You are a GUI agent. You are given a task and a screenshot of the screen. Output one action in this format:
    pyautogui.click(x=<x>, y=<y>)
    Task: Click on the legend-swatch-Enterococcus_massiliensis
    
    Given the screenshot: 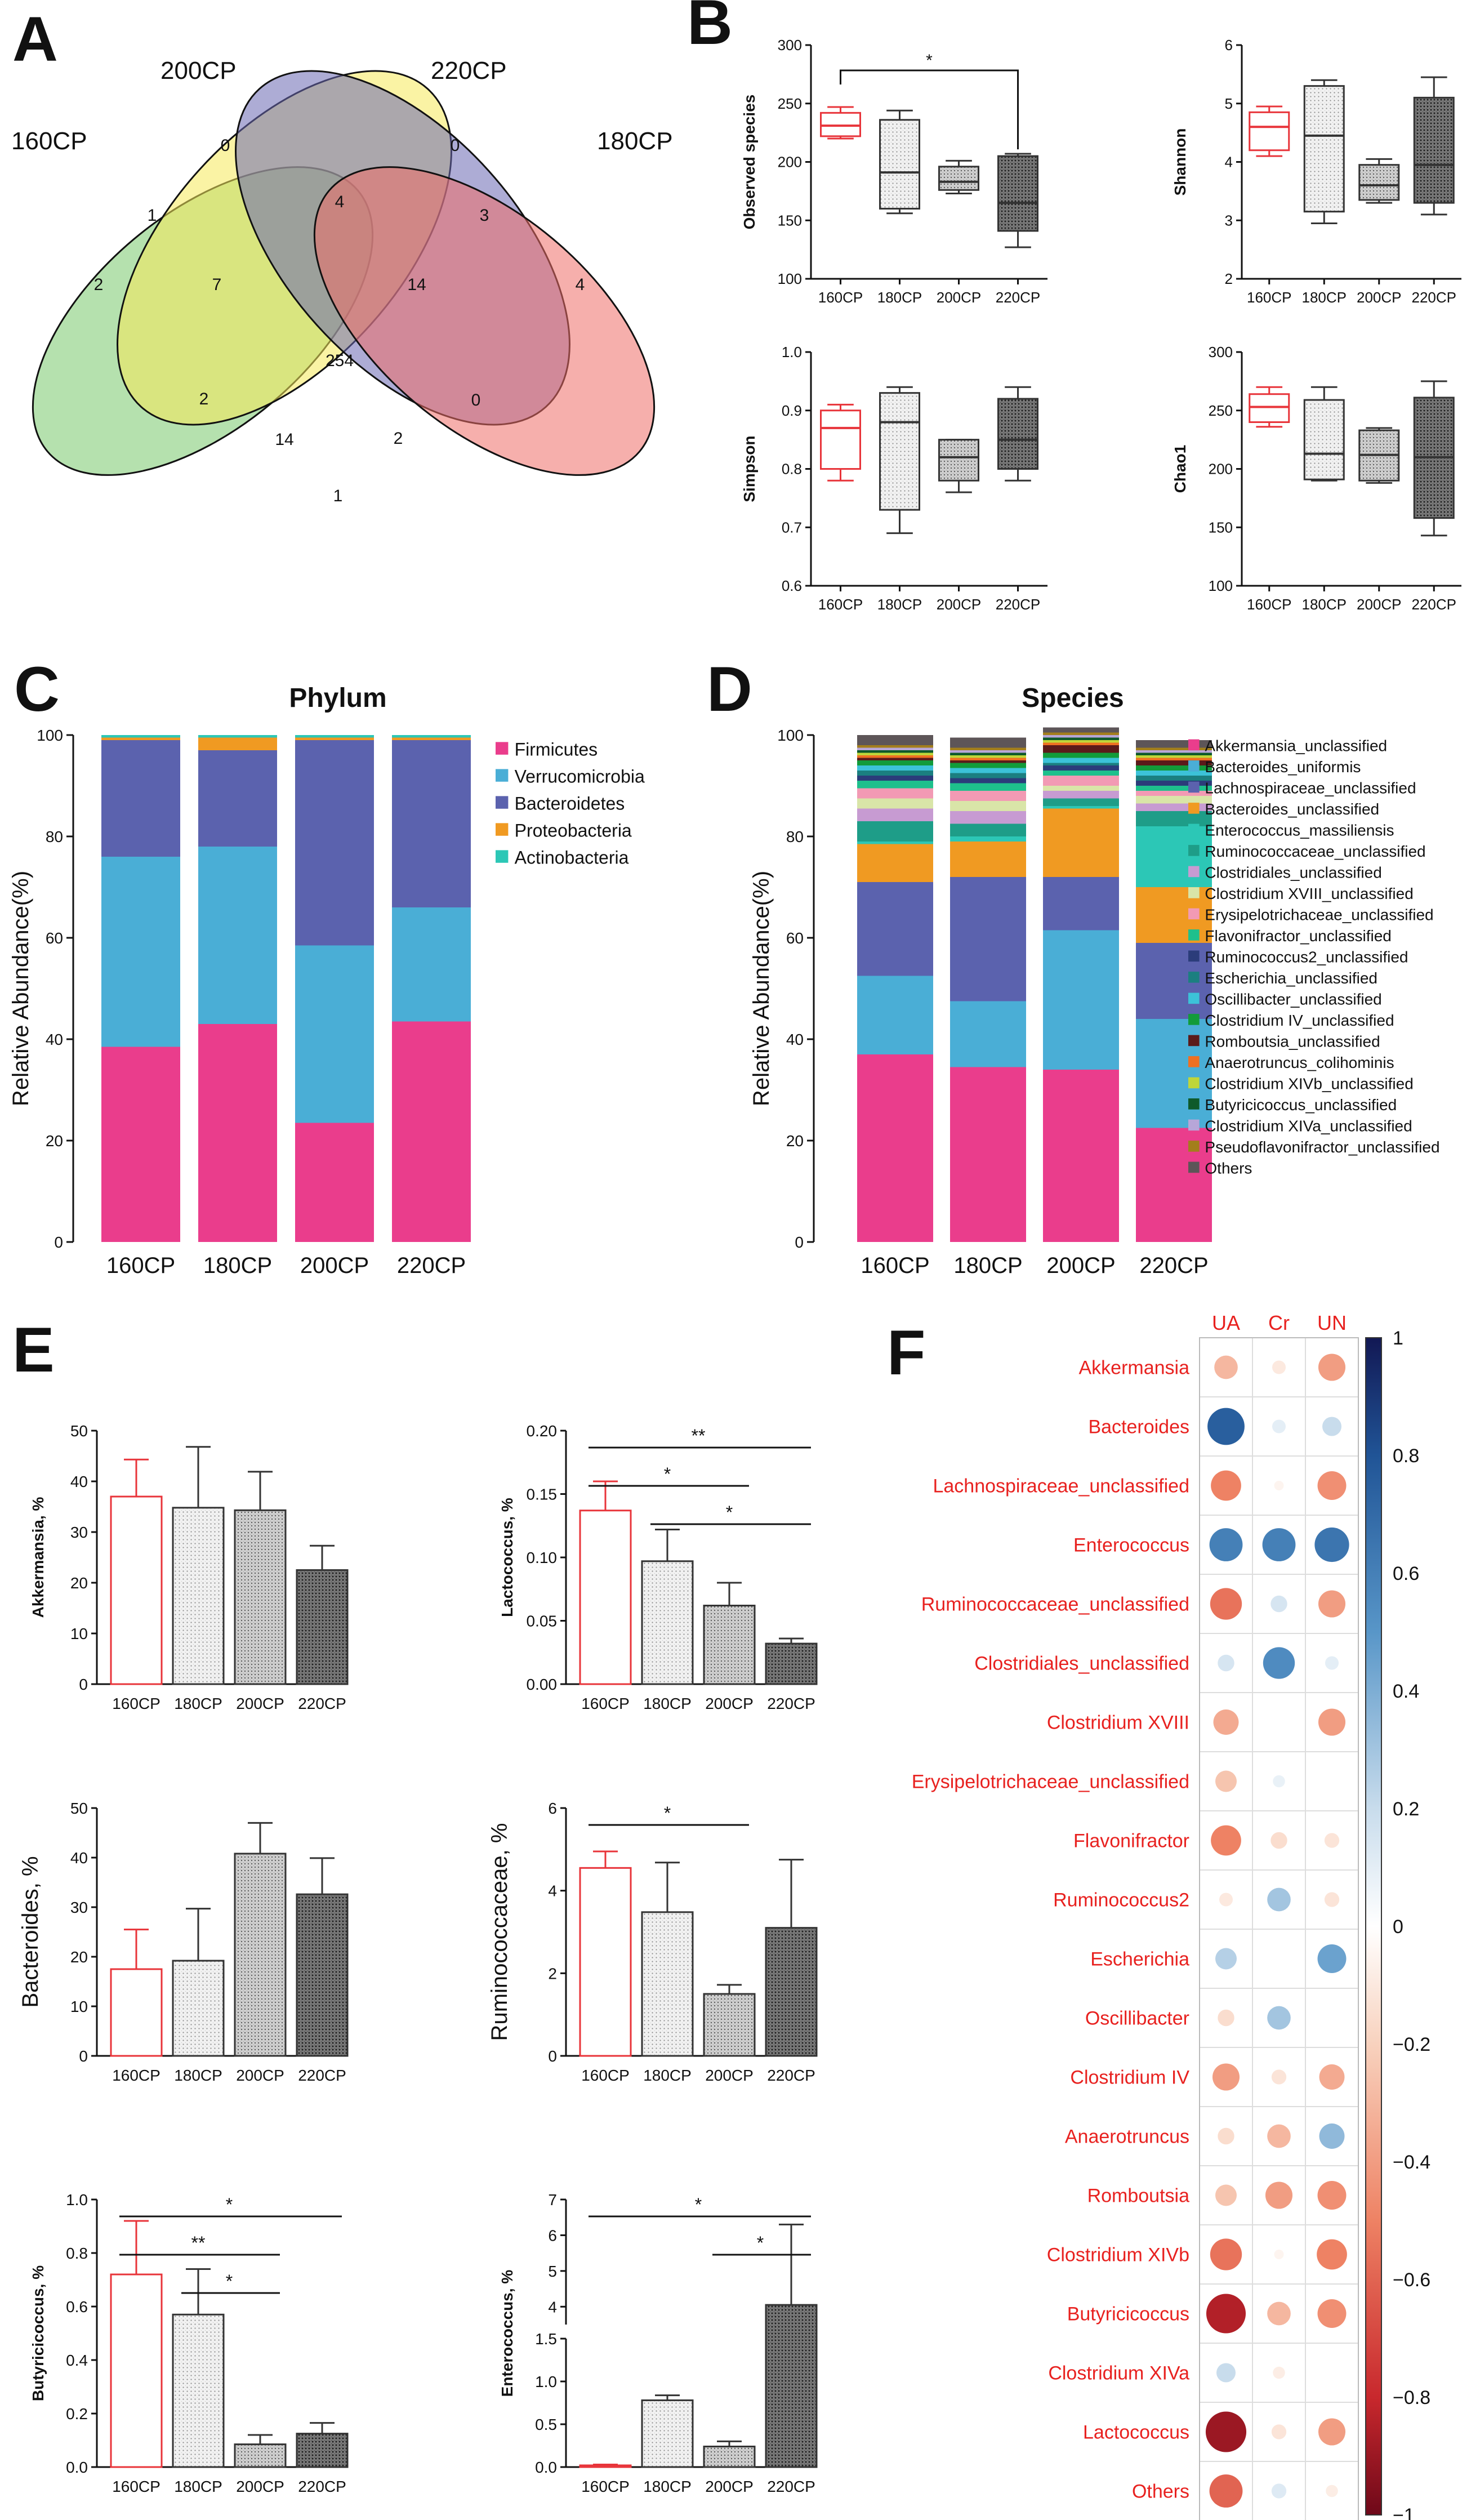 What is the action you would take?
    pyautogui.click(x=1194, y=829)
    